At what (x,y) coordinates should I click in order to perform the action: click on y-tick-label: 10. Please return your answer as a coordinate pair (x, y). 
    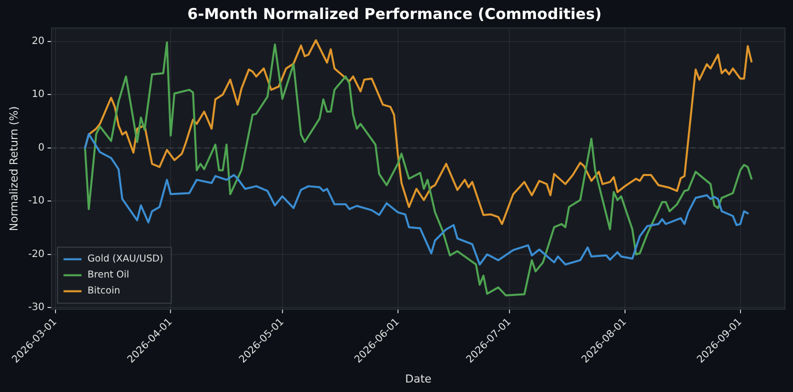
    Looking at the image, I should click on (38, 94).